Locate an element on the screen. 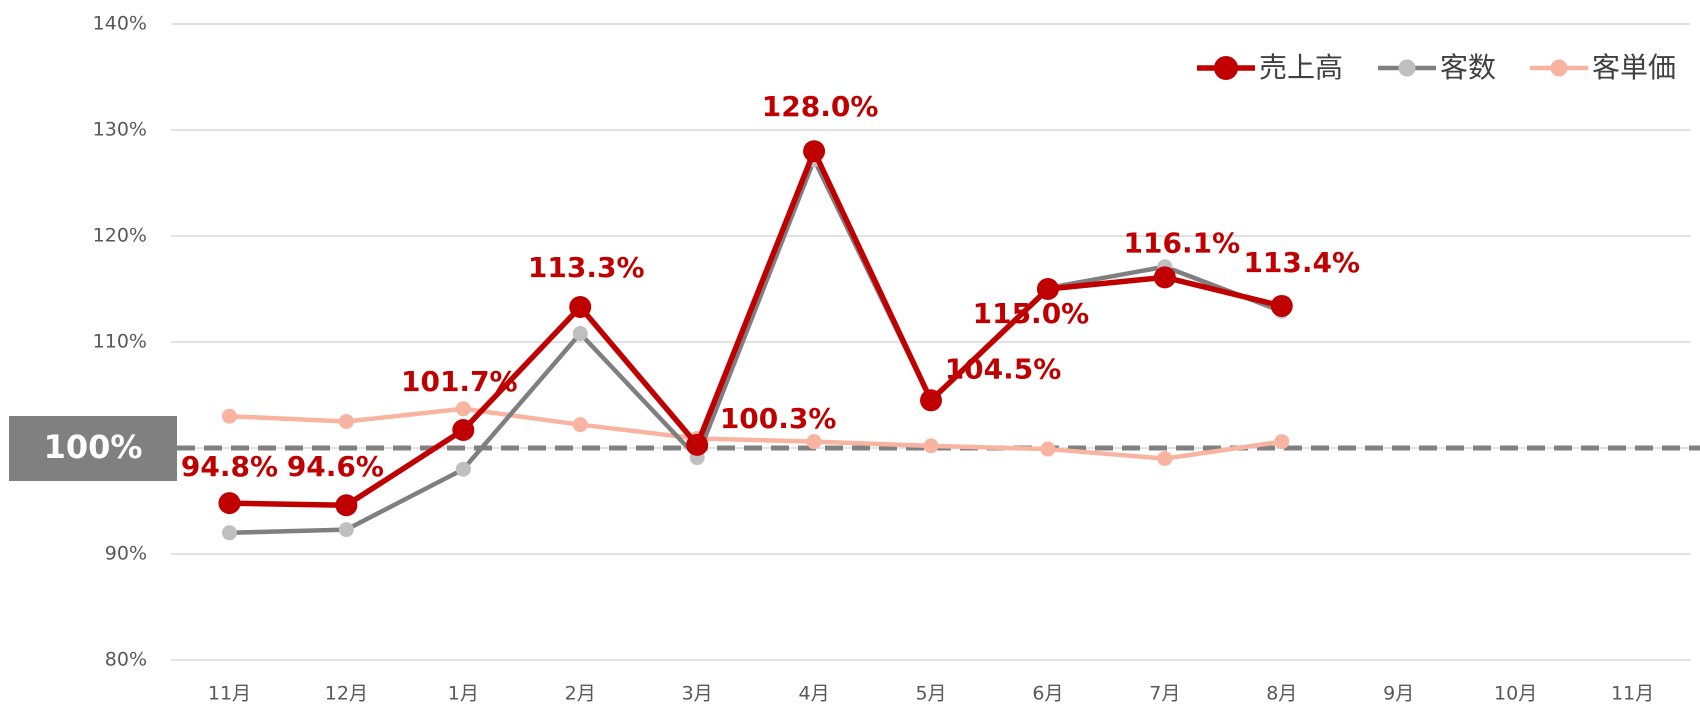  legend-label: 客数 is located at coordinates (1468, 67).